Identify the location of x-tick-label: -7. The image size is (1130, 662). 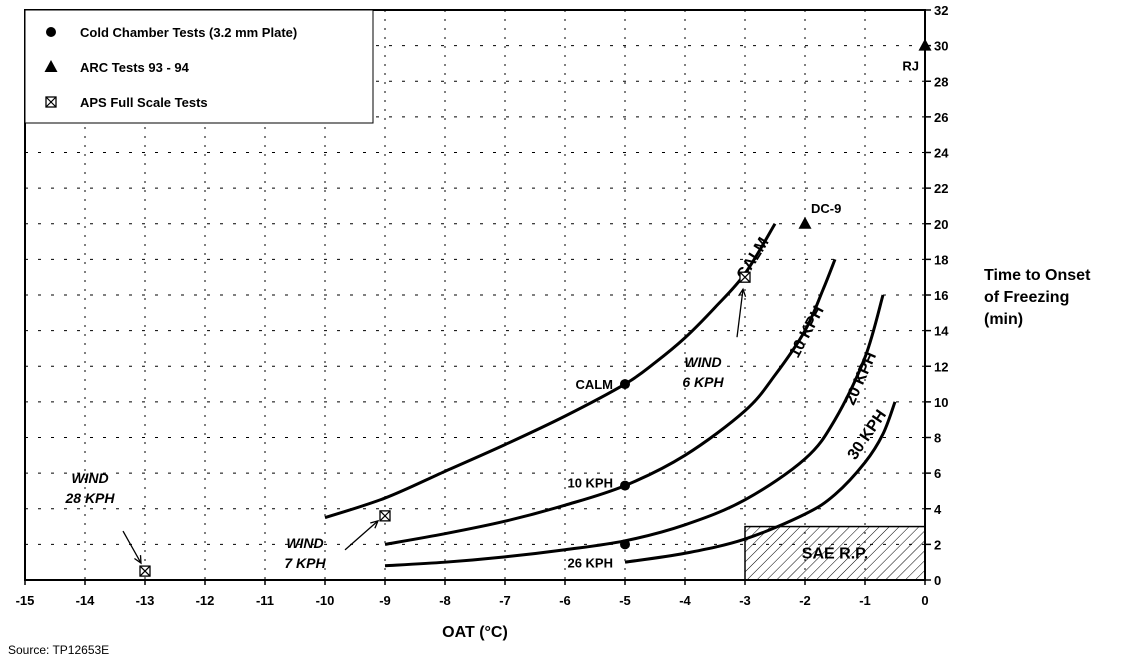
(505, 600).